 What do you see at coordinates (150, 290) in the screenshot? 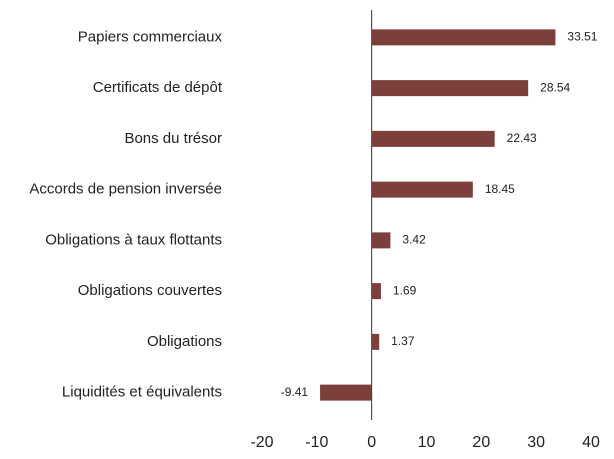
I see `y-tick-label: Obligations couvertes` at bounding box center [150, 290].